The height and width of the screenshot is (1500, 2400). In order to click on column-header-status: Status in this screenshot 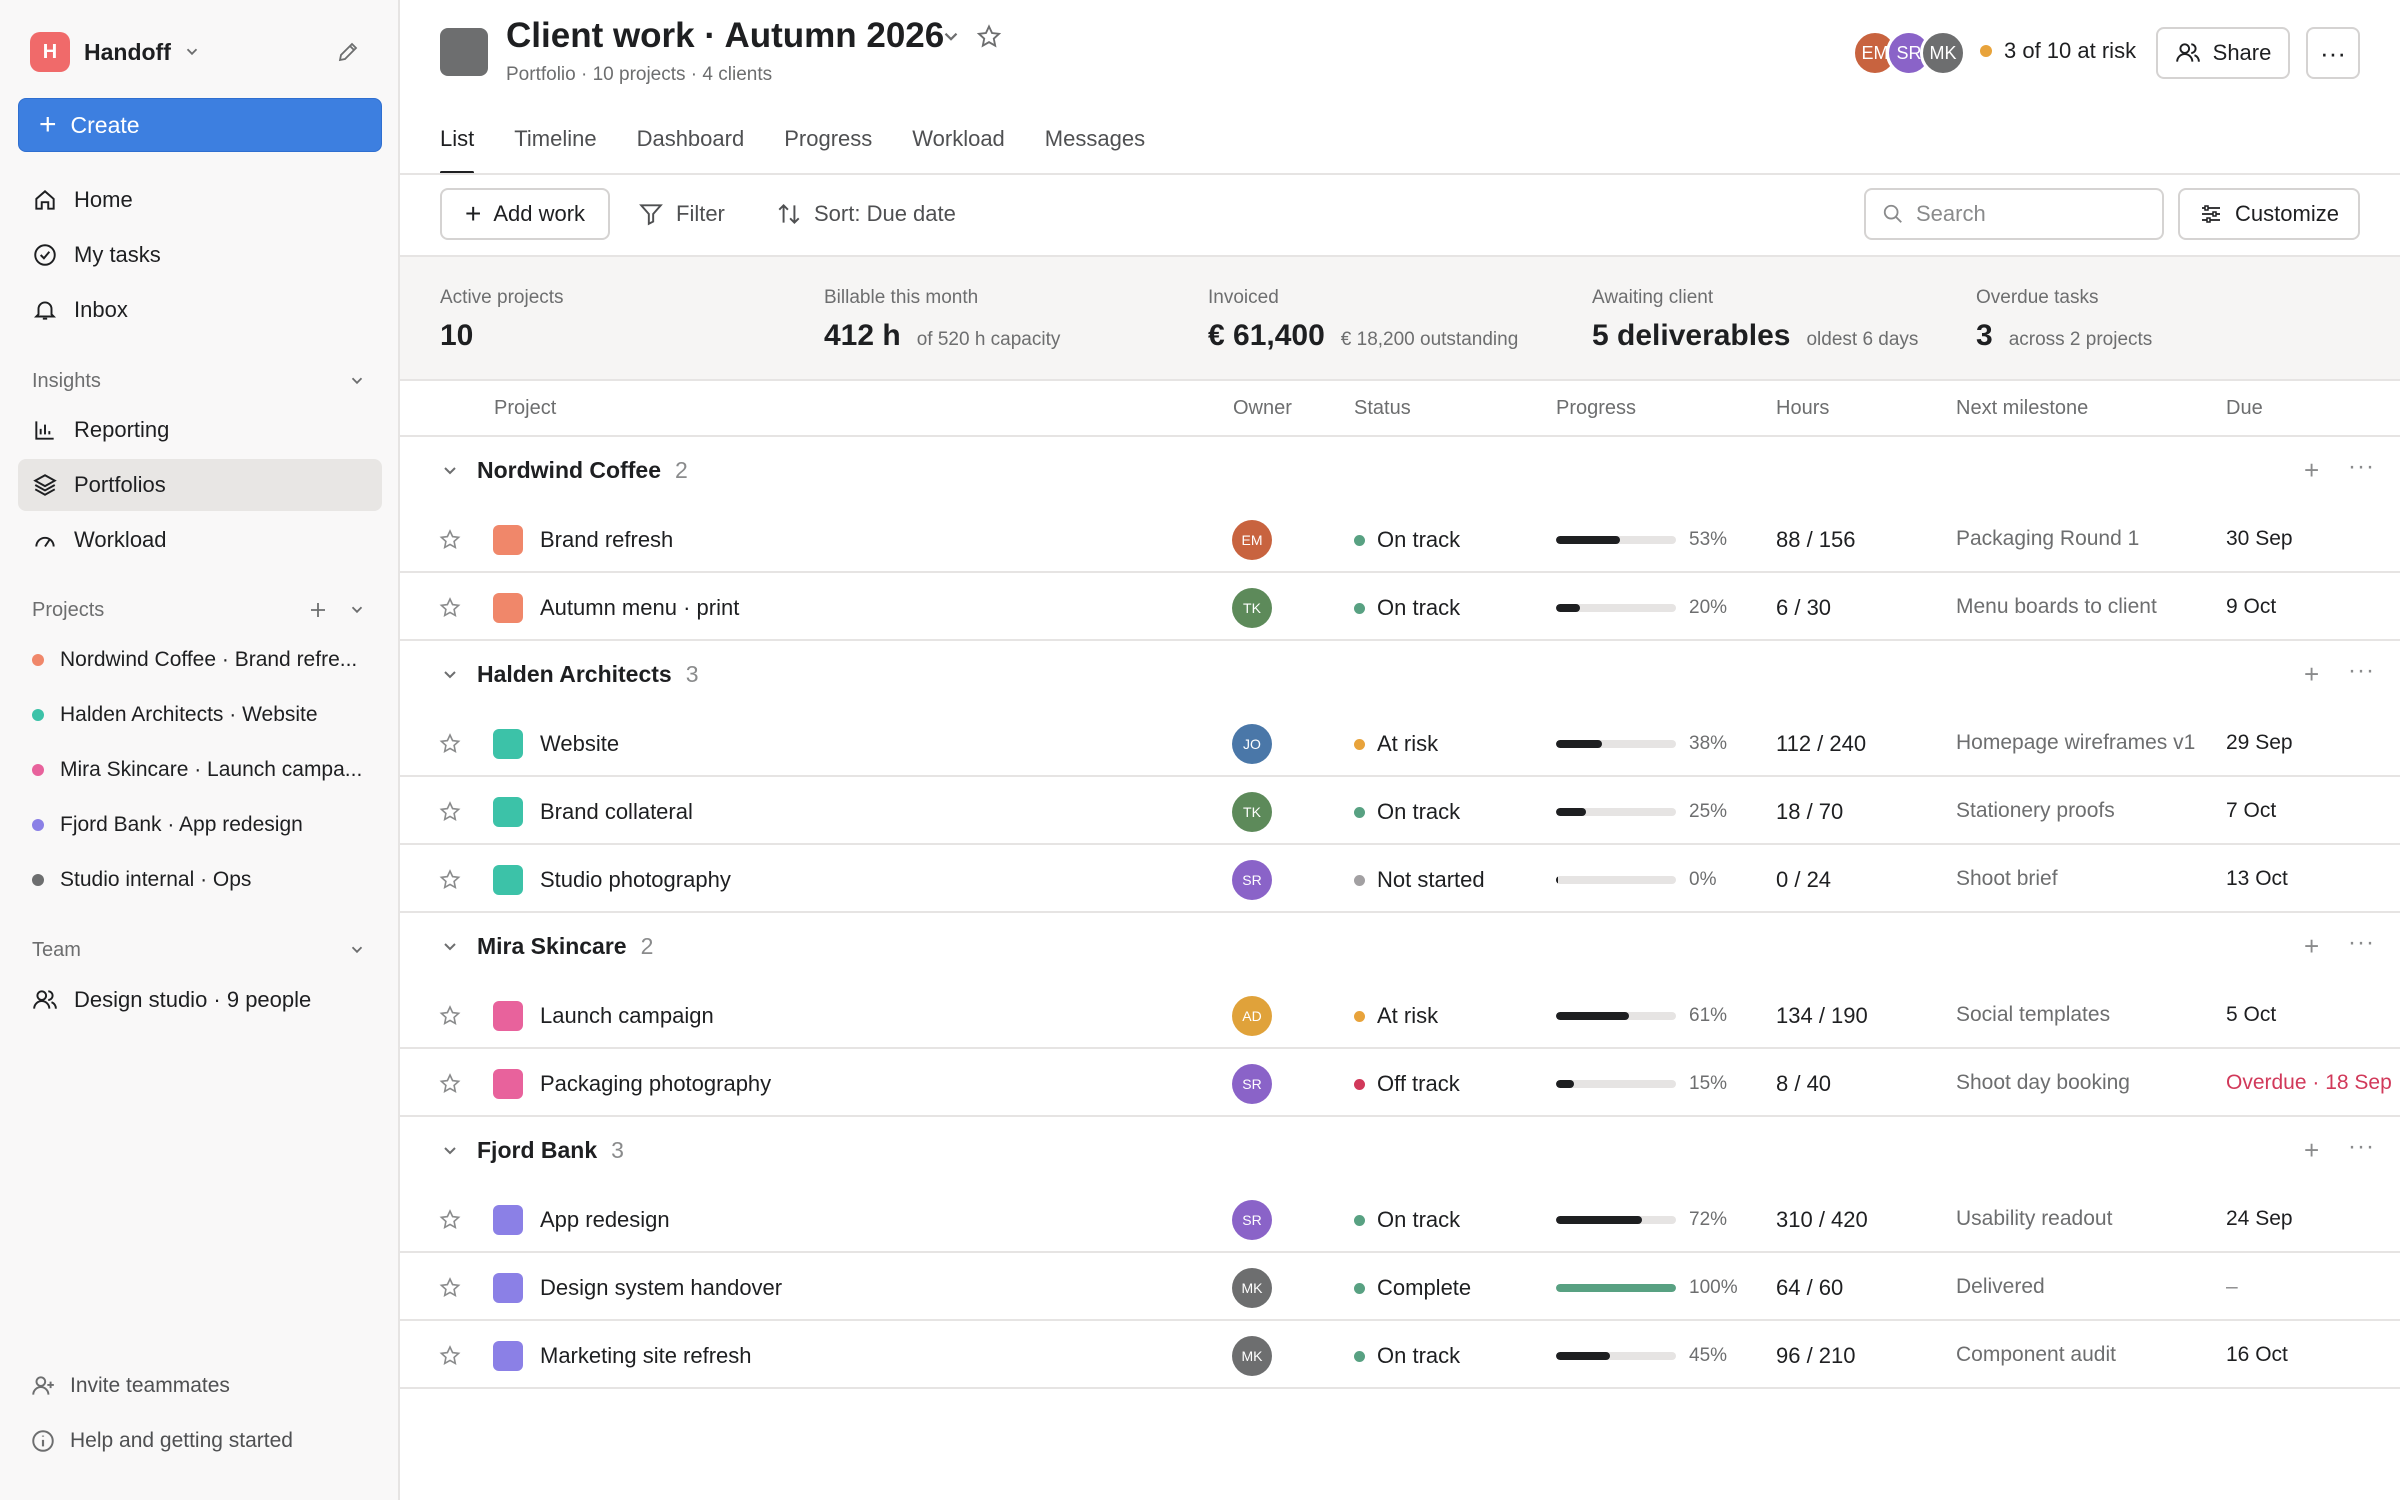, I will do `click(1382, 408)`.